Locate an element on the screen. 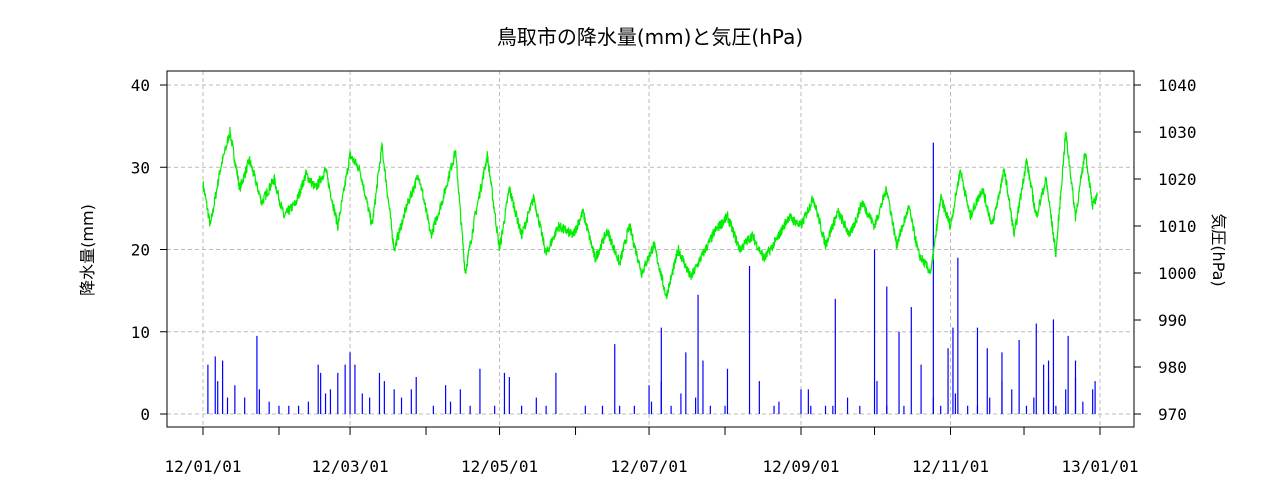 This screenshot has height=500, width=1280. x-tick-label: 12/09/01 is located at coordinates (800, 466).